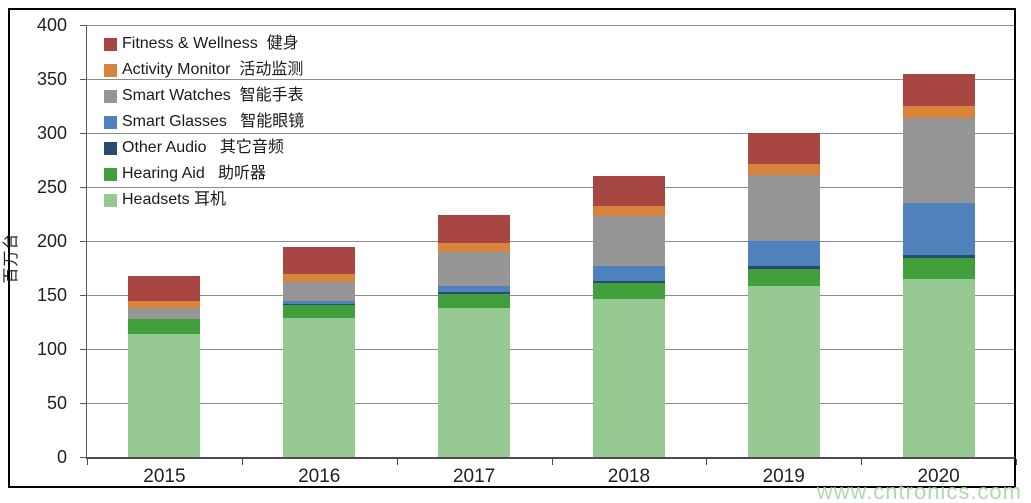  What do you see at coordinates (938, 476) in the screenshot?
I see `x-tick-label-2020: 2020` at bounding box center [938, 476].